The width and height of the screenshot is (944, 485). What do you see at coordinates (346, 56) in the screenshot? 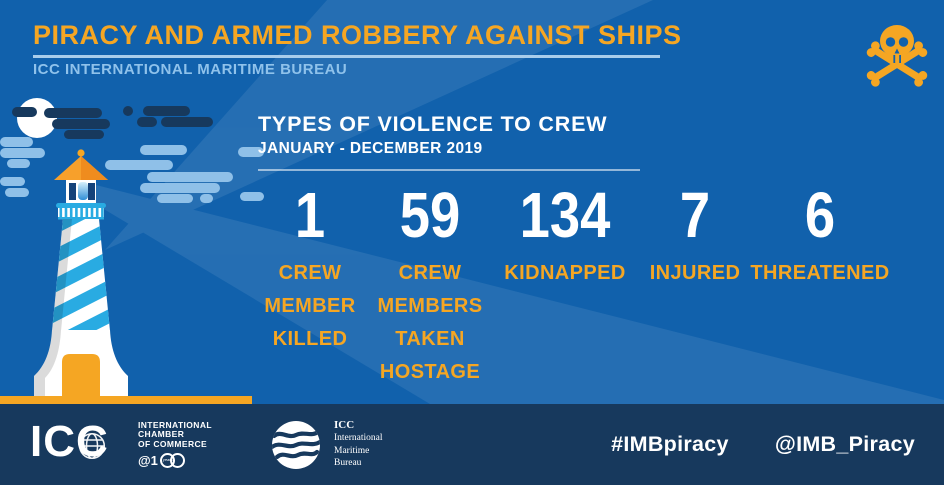
I see `title-underline` at bounding box center [346, 56].